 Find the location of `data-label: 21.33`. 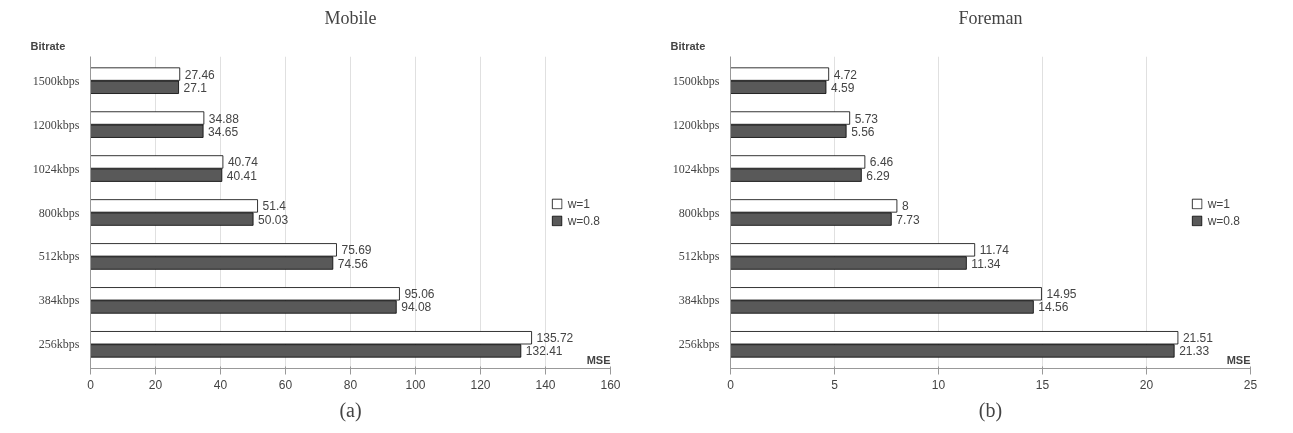

data-label: 21.33 is located at coordinates (1194, 351).